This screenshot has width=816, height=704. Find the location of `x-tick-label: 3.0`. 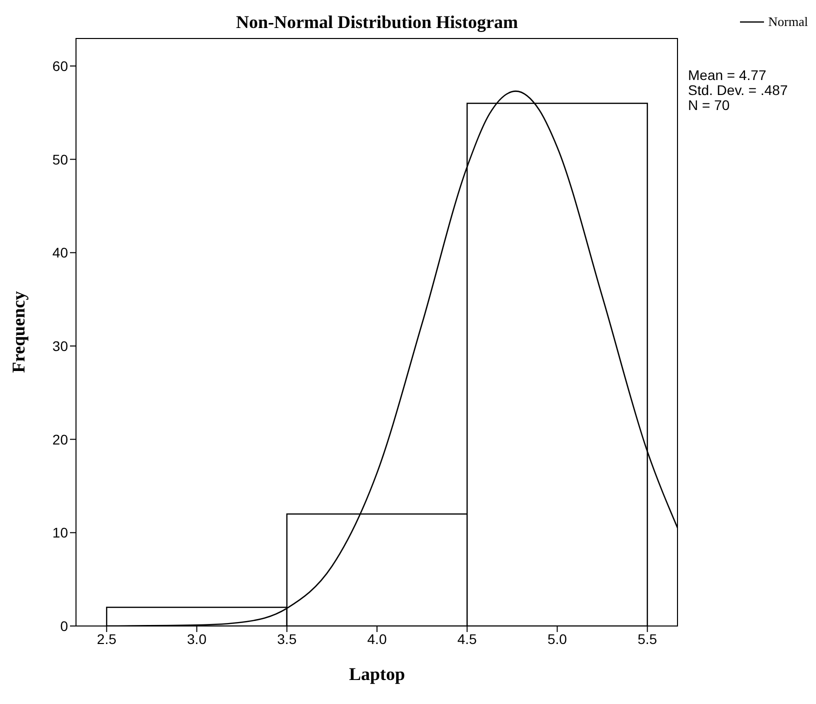

x-tick-label: 3.0 is located at coordinates (197, 638).